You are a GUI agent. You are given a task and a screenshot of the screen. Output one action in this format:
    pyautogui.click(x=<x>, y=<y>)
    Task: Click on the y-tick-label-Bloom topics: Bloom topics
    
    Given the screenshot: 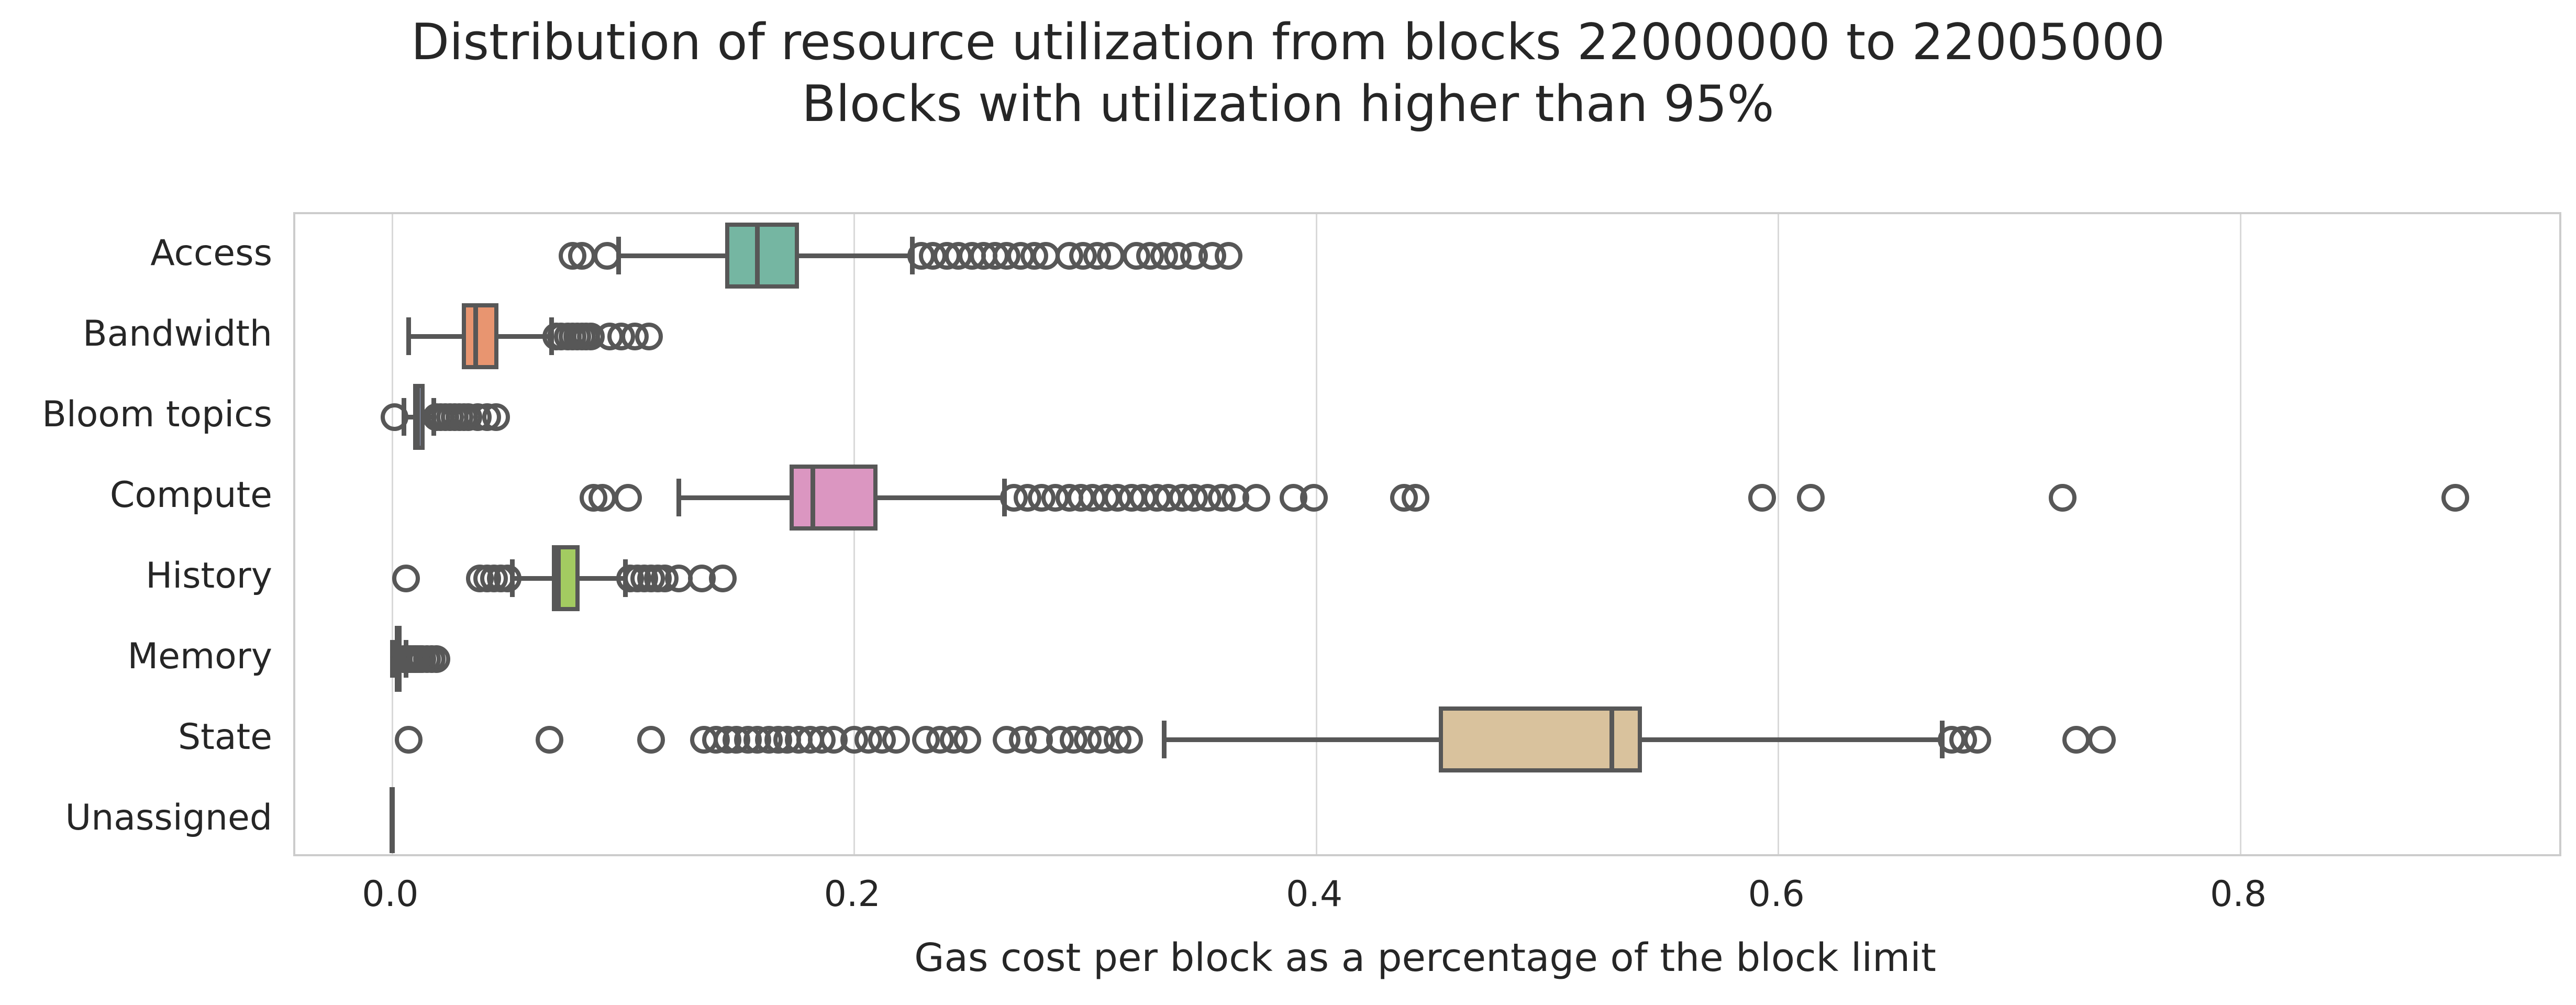 What is the action you would take?
    pyautogui.click(x=157, y=414)
    